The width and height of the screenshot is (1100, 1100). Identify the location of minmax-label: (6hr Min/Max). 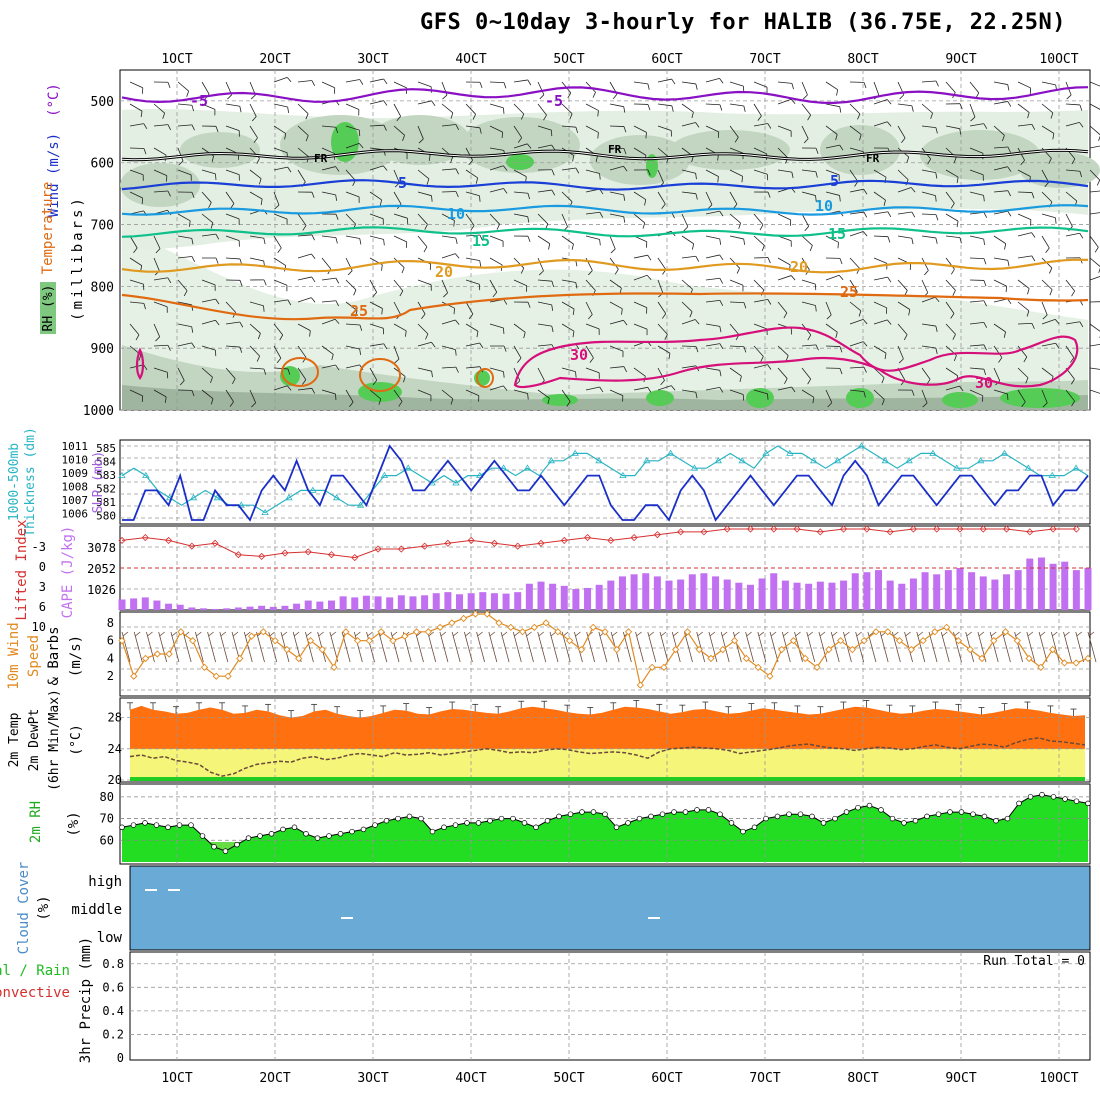
(54, 740).